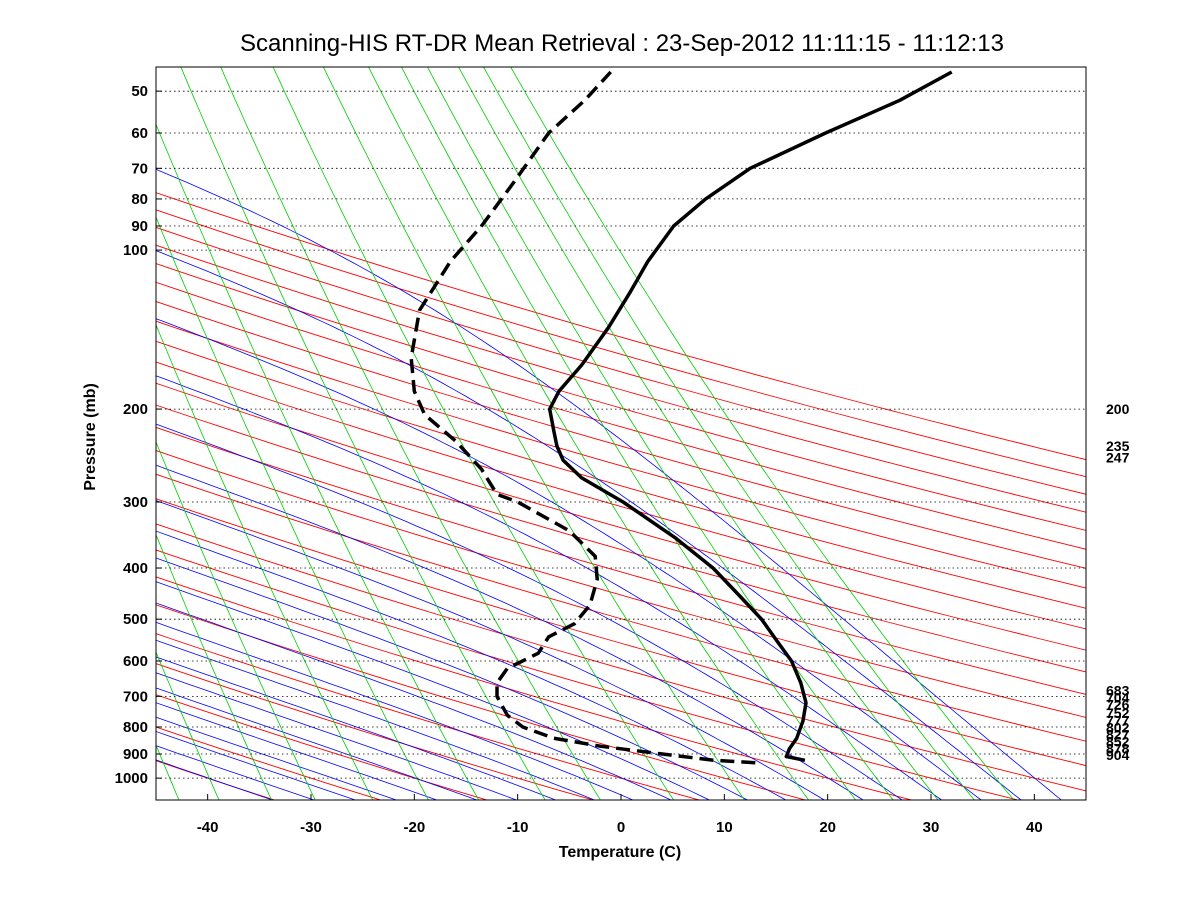 This screenshot has height=905, width=1200. What do you see at coordinates (621, 827) in the screenshot?
I see `x-tick-label: 0` at bounding box center [621, 827].